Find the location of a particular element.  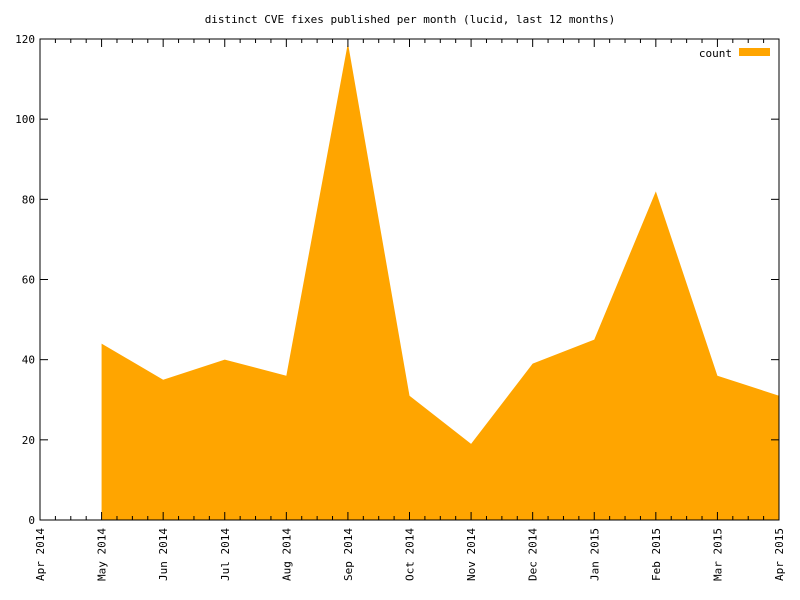

x-tick-label: Jul 2014 is located at coordinates (225, 554).